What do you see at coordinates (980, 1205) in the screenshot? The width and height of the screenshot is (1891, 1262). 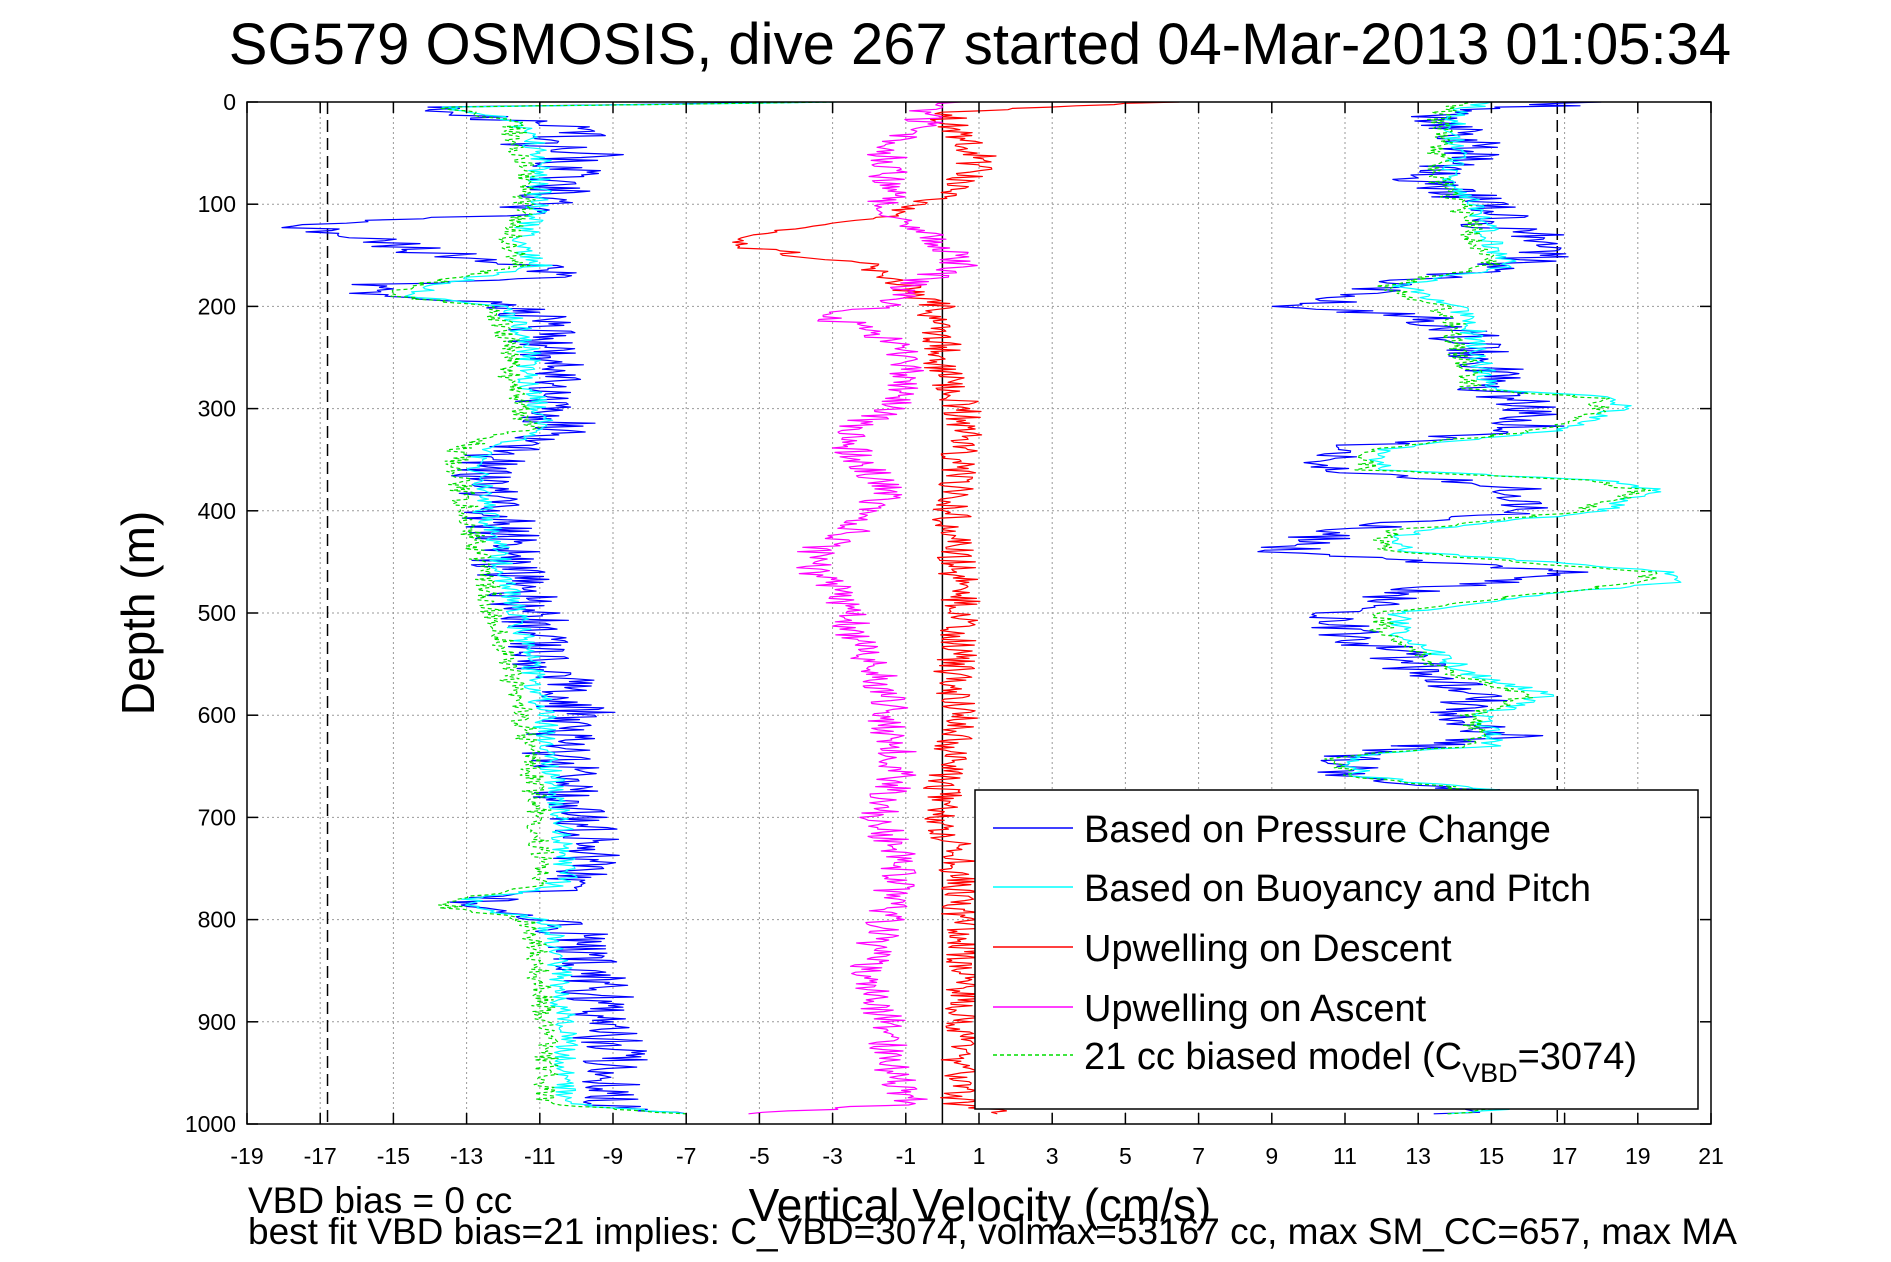 I see `x-axis-label: Vertical Velocity (cm/s)` at bounding box center [980, 1205].